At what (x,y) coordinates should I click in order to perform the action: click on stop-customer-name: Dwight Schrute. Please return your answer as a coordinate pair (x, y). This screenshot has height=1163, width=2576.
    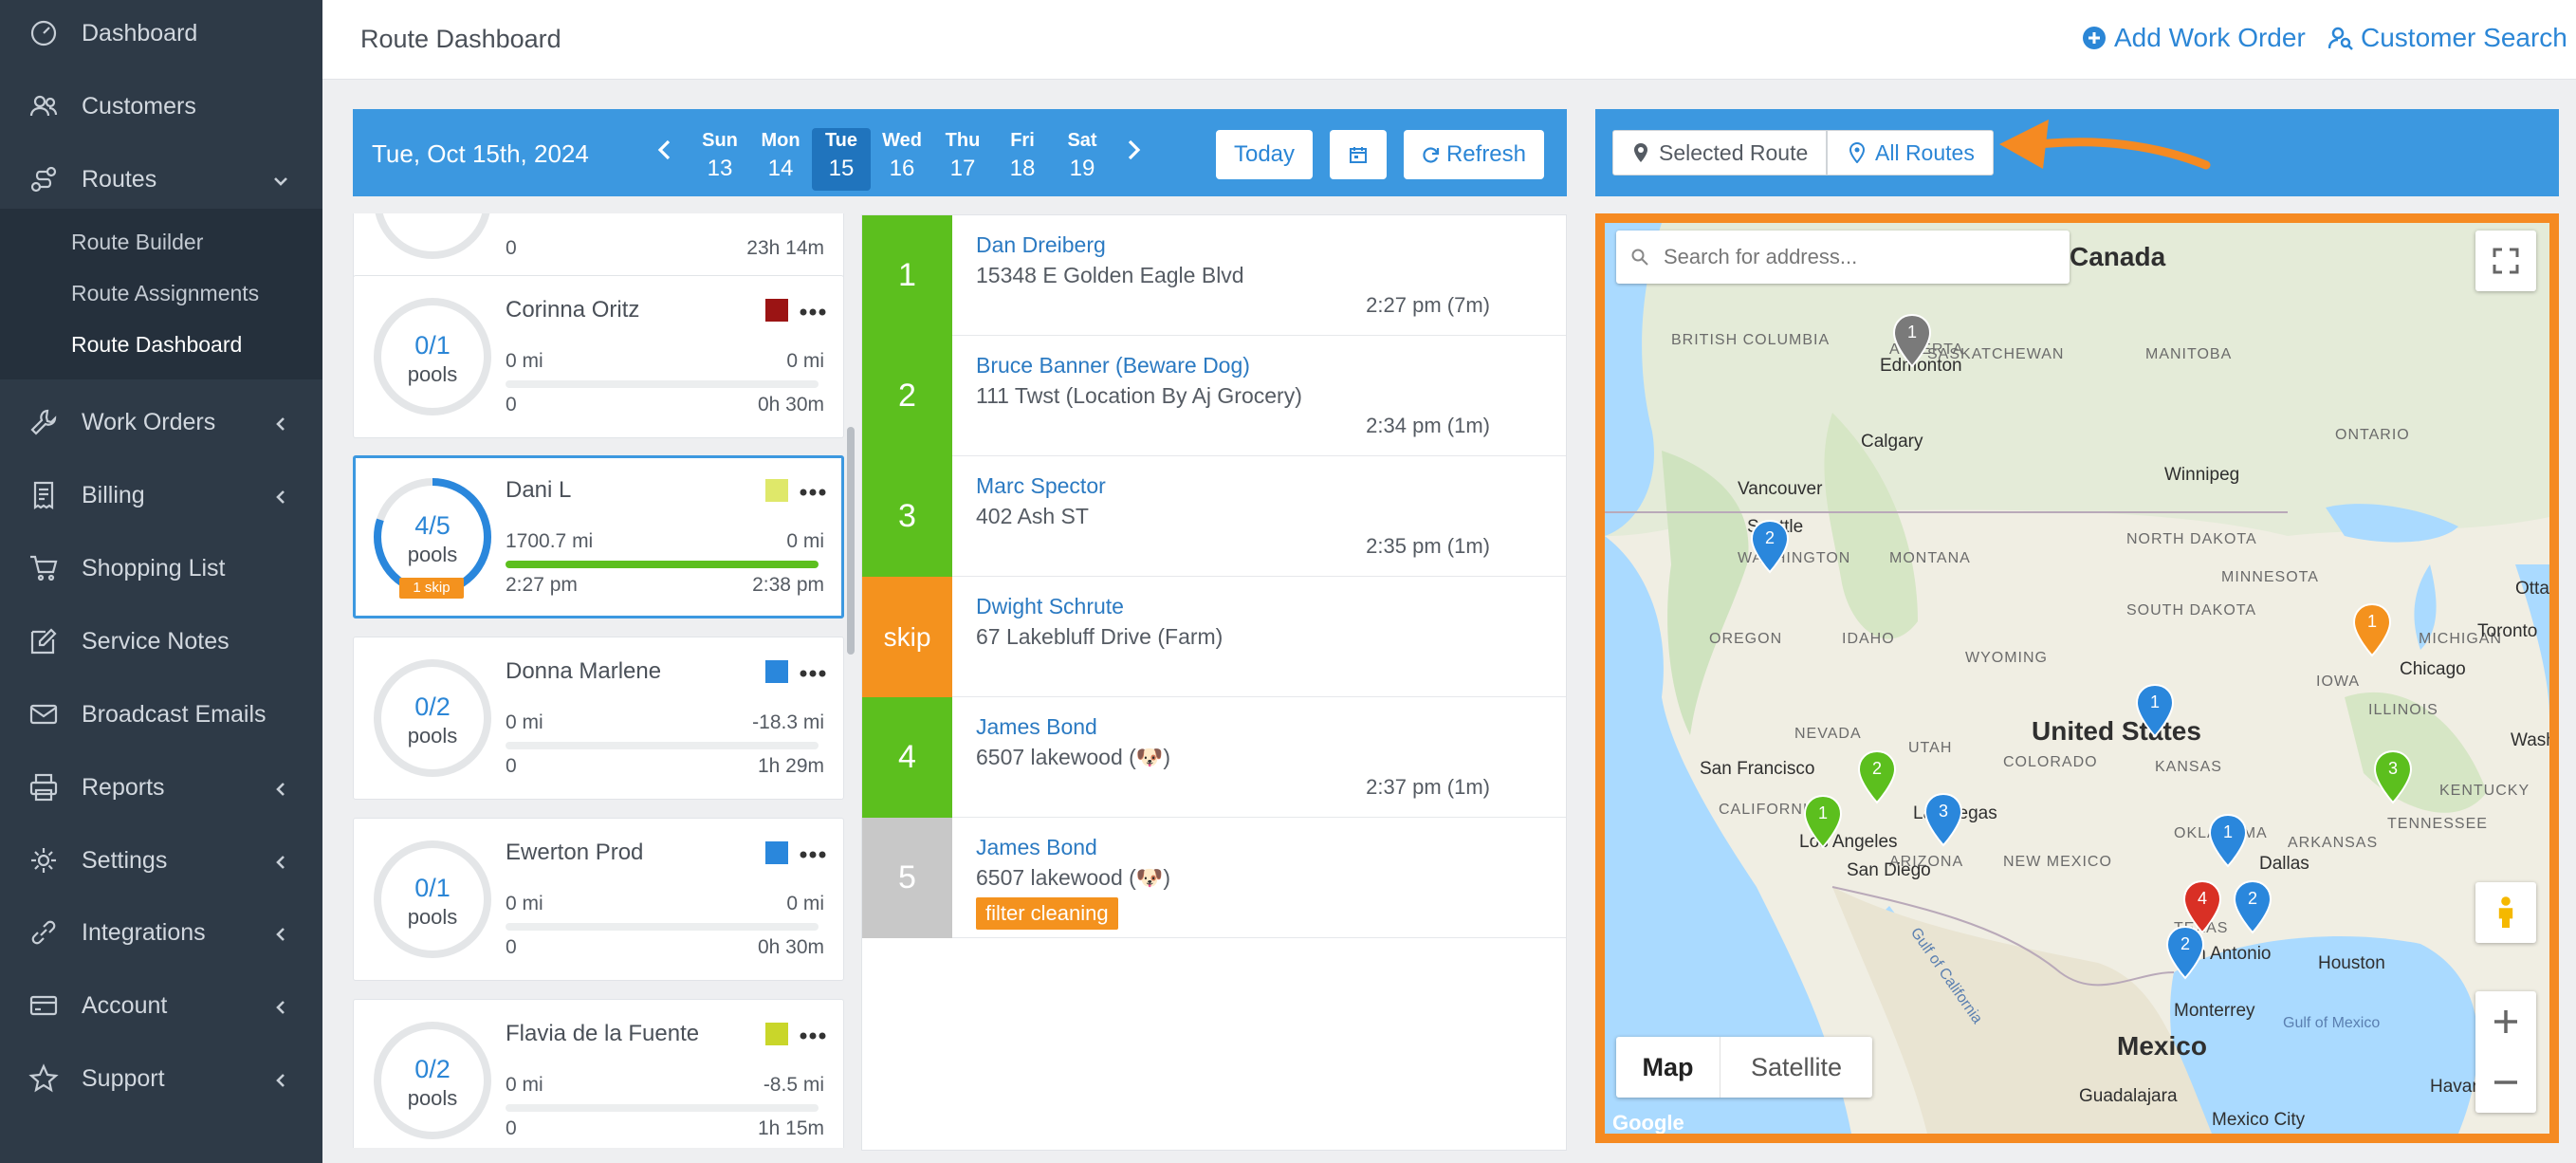
    Looking at the image, I should click on (1050, 606).